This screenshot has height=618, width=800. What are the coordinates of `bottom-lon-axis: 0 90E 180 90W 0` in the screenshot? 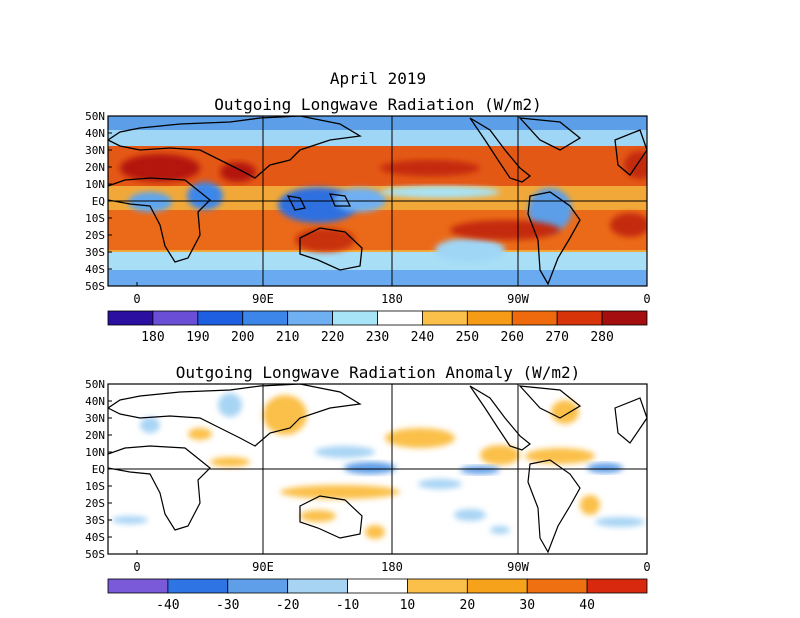 It's located at (392, 562).